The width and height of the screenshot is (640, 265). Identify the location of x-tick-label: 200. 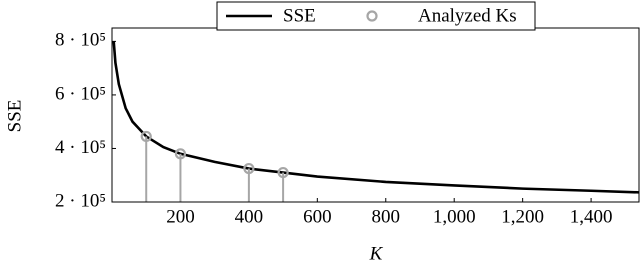
(180, 216).